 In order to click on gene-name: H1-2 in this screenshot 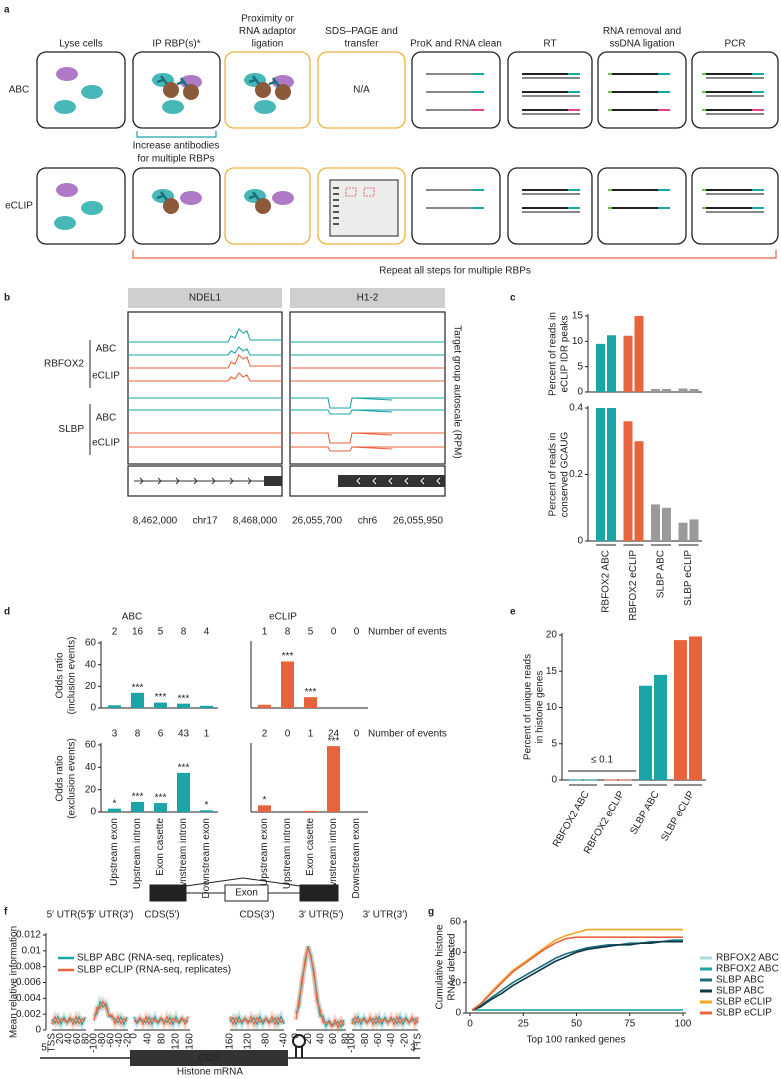, I will do `click(368, 298)`.